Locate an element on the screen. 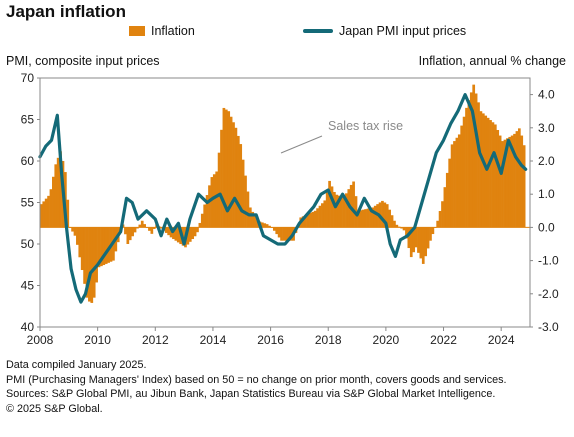 The width and height of the screenshot is (574, 437). x-axis-tick-label: 2008 is located at coordinates (40, 340).